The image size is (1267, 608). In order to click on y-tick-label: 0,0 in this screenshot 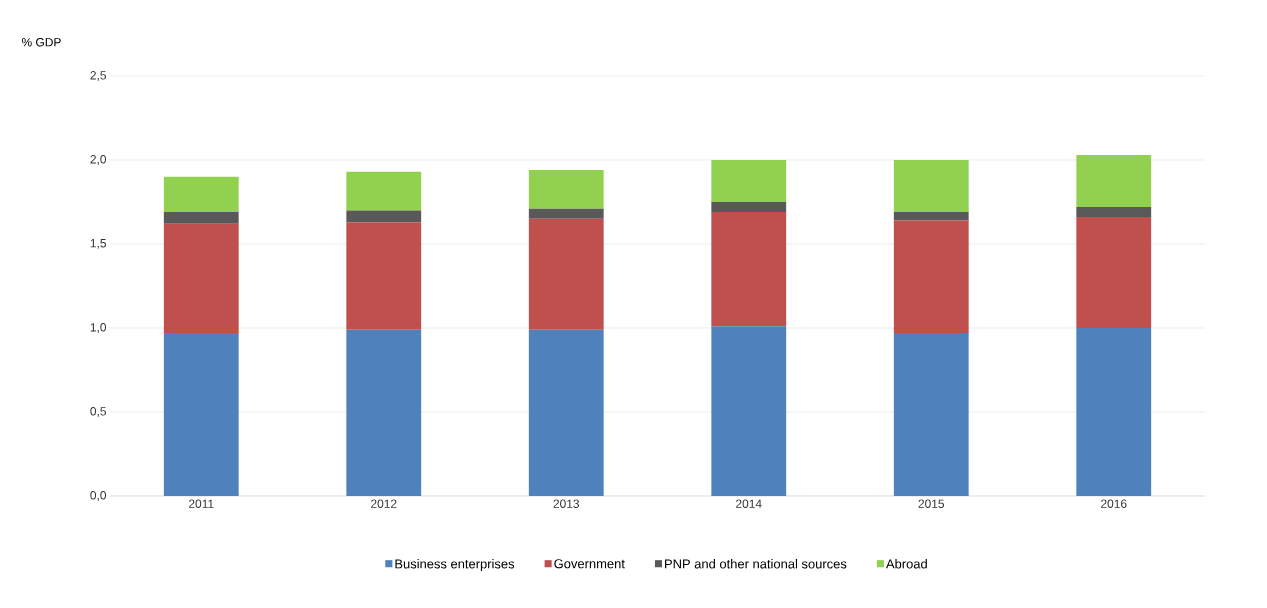, I will do `click(98, 496)`.